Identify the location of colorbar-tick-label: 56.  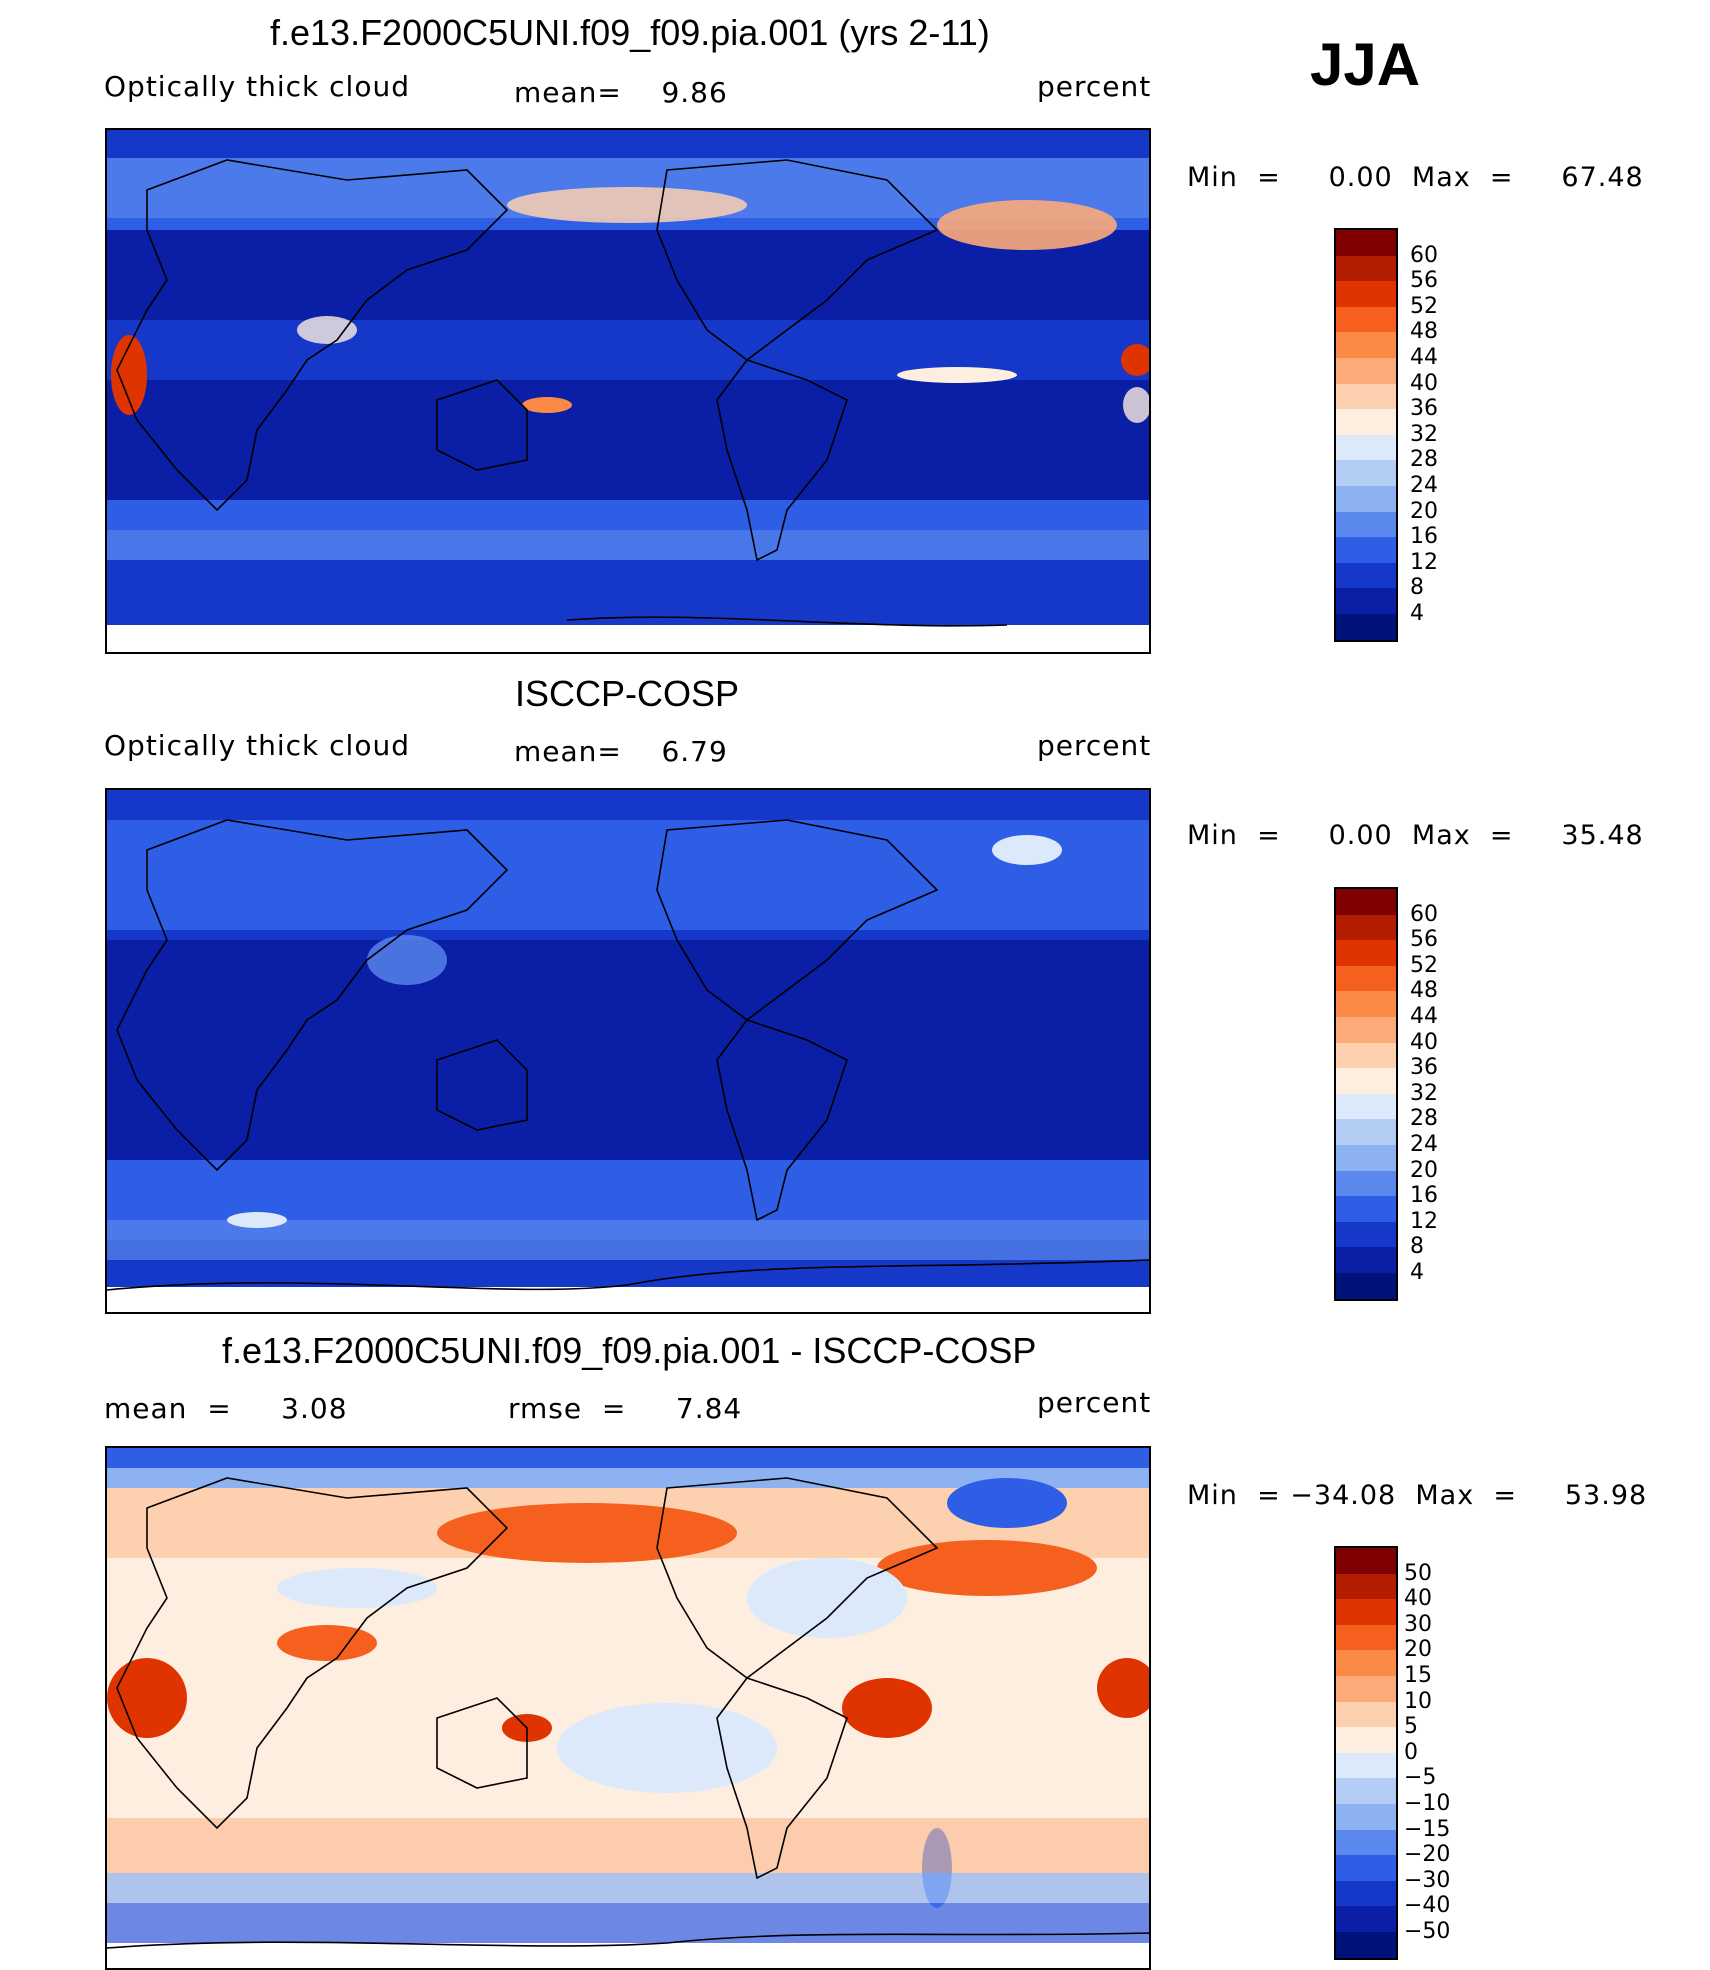
(1424, 281).